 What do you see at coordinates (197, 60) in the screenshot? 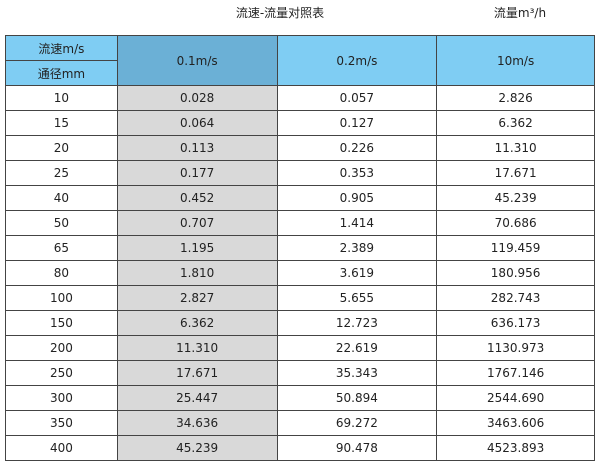
I see `column-header: 0.1m/s` at bounding box center [197, 60].